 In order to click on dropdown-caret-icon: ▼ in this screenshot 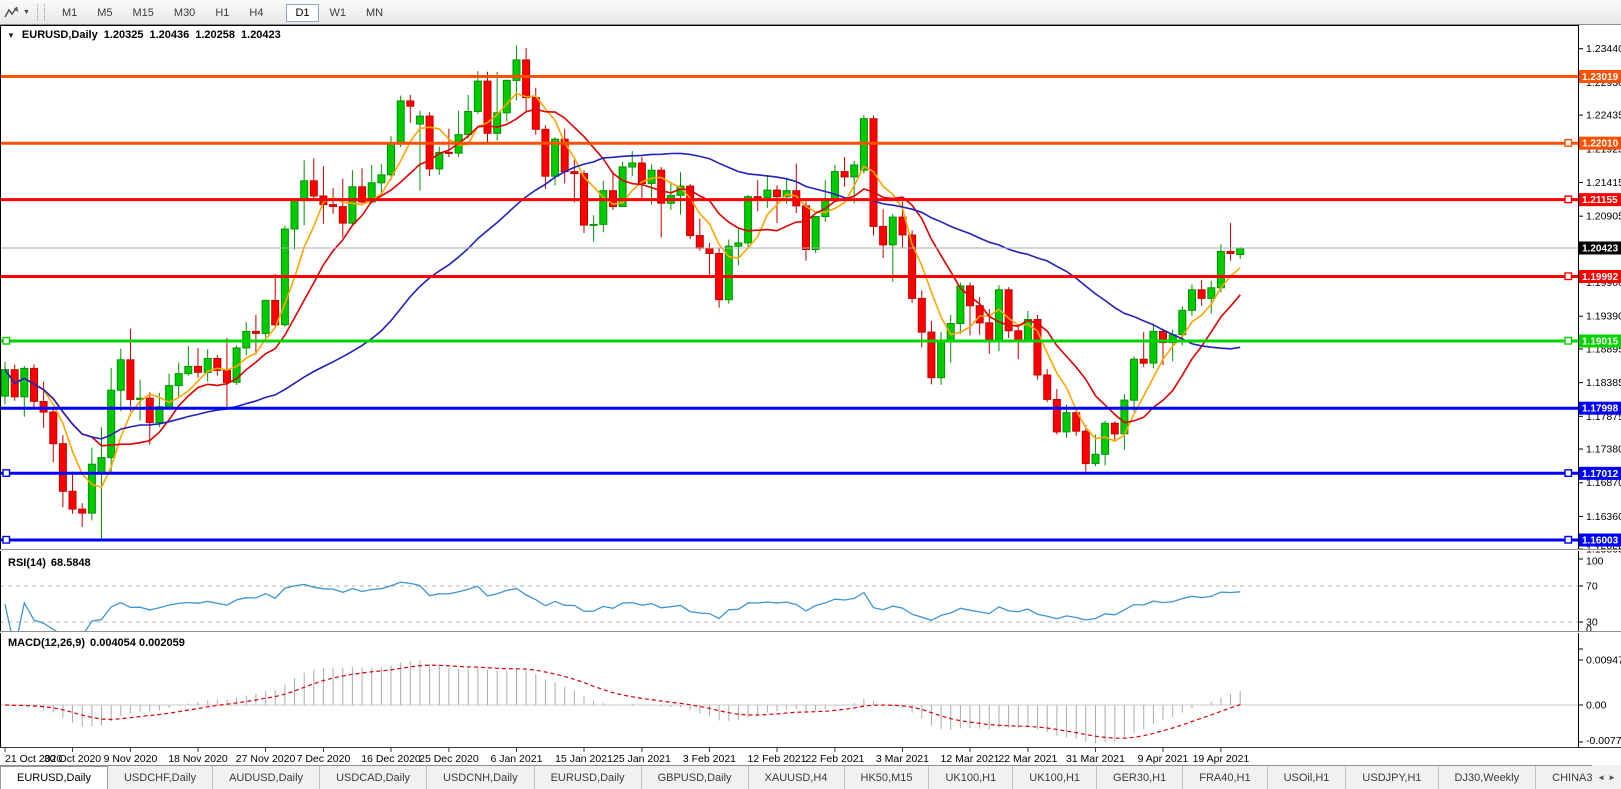, I will do `click(26, 12)`.